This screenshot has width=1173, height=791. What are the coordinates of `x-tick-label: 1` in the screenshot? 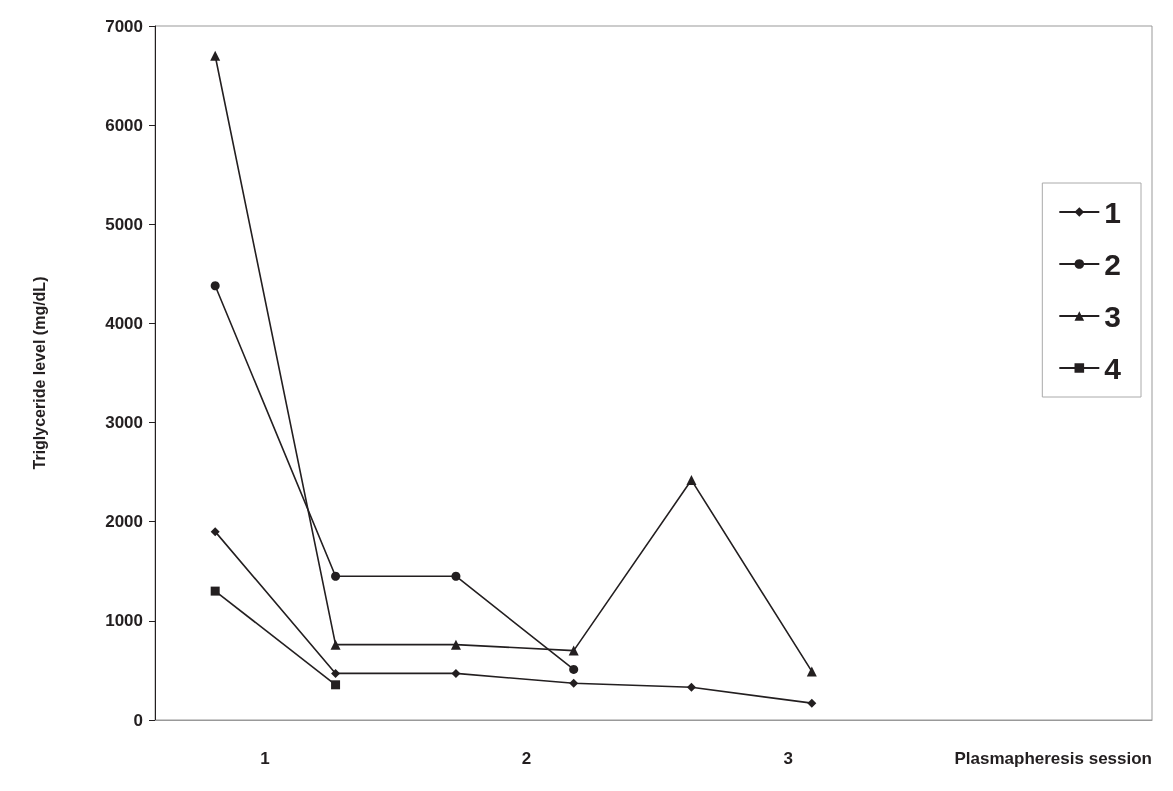 It's located at (265, 758).